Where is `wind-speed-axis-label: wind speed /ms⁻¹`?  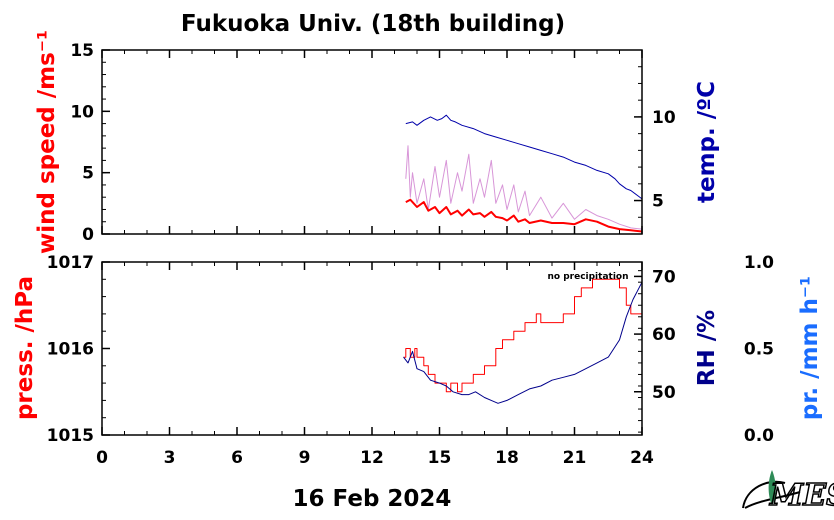 wind-speed-axis-label: wind speed /ms⁻¹ is located at coordinates (47, 142).